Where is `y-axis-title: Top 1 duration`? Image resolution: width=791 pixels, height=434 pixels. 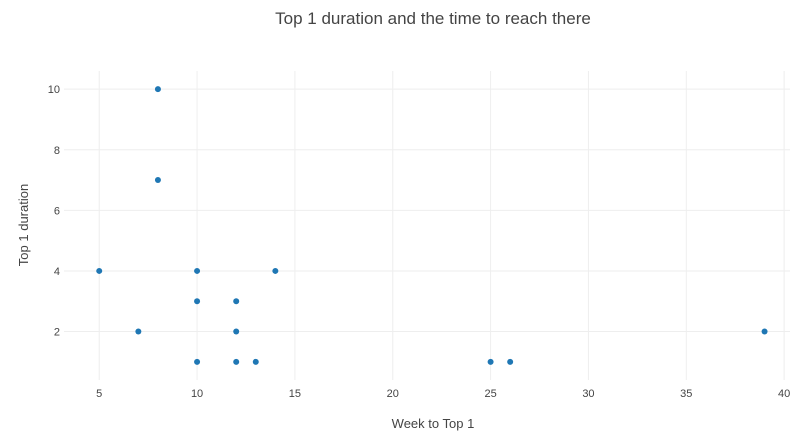
y-axis-title: Top 1 duration is located at coordinates (23, 225).